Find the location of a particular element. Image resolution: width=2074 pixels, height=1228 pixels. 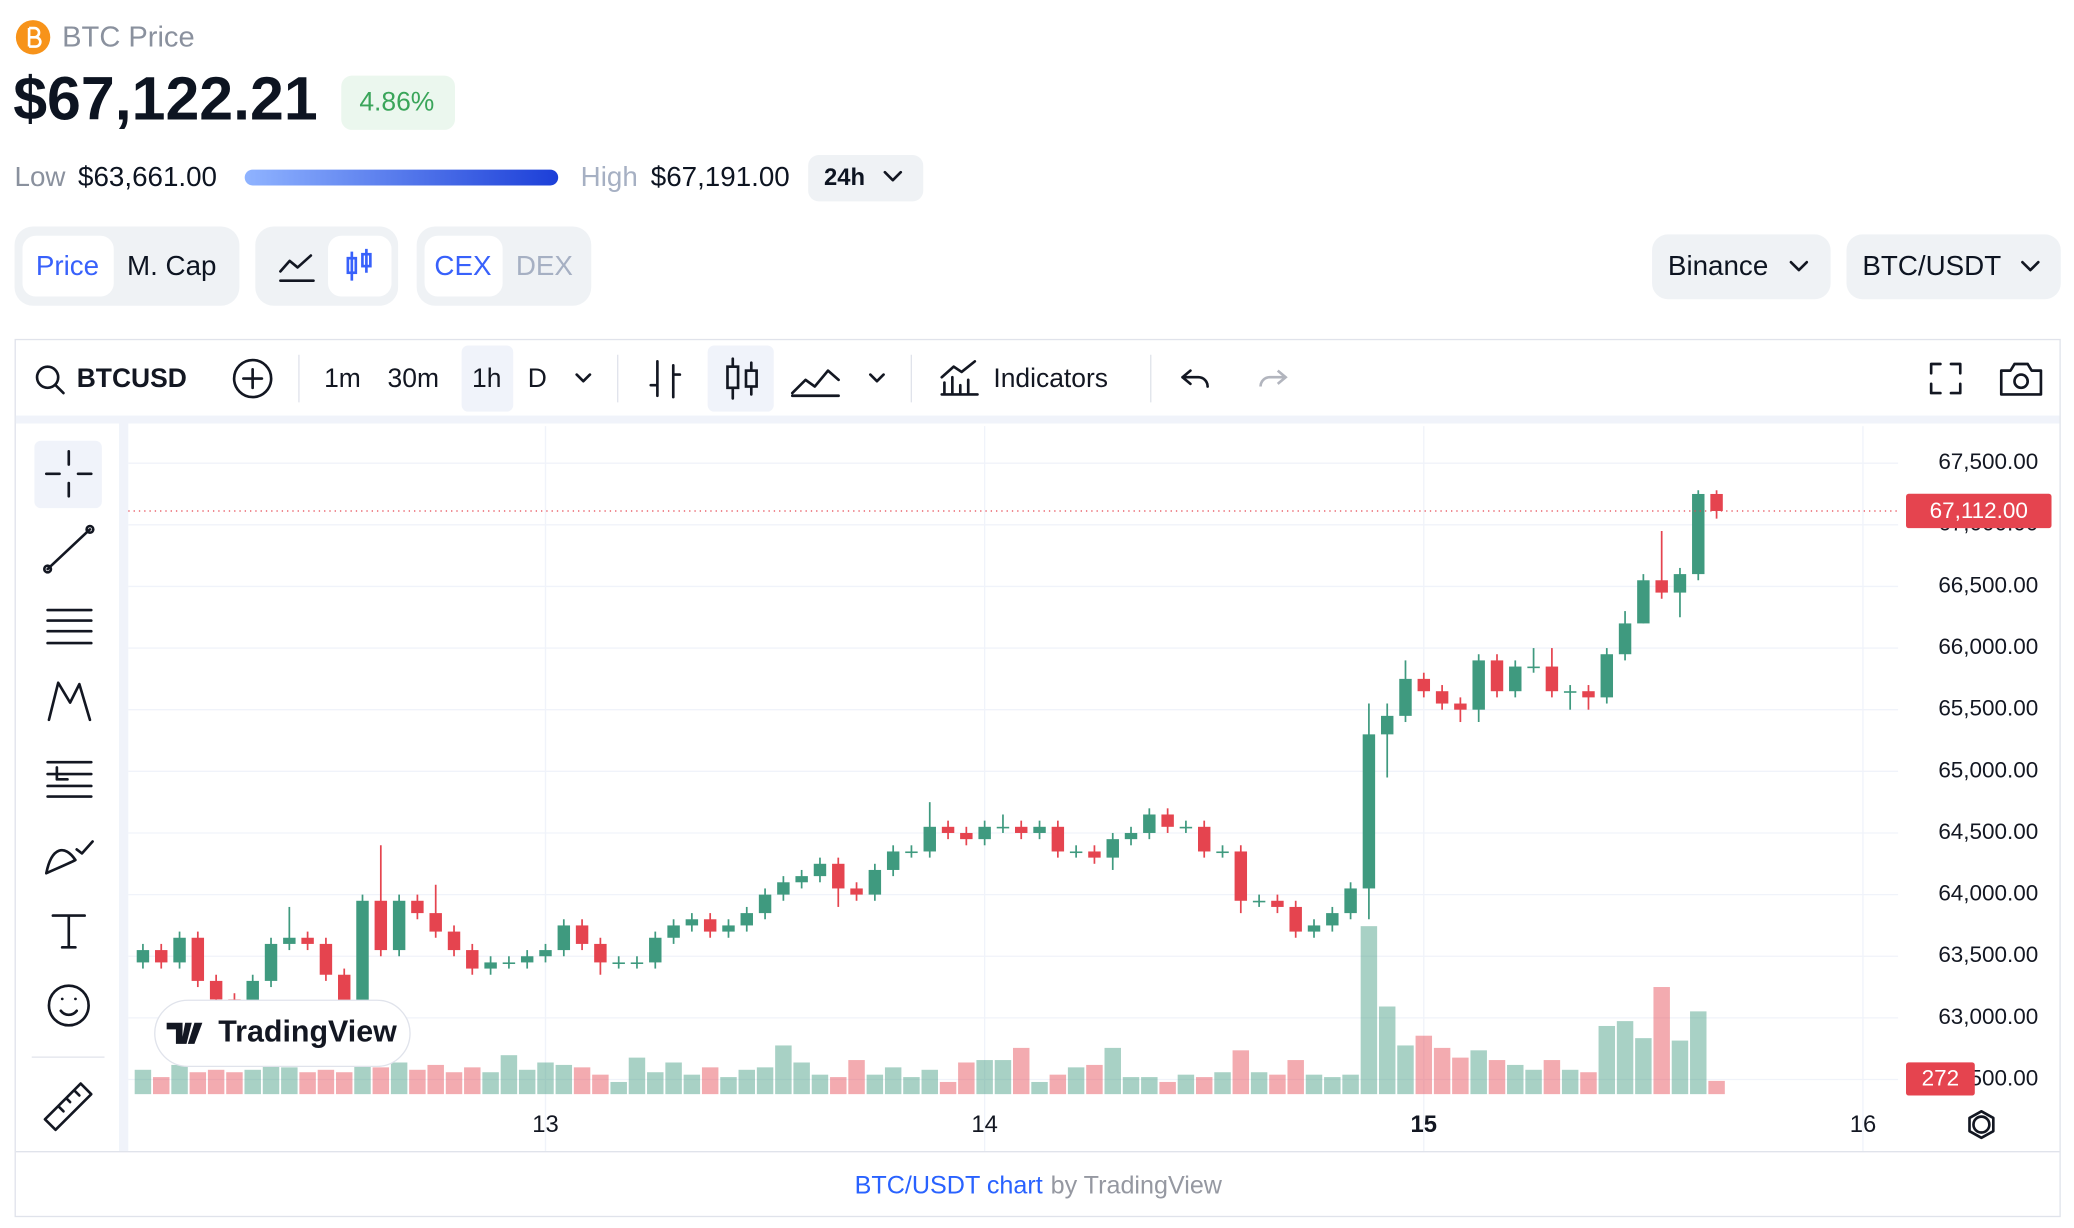

overlay: TradingView is located at coordinates (1074, 1069).